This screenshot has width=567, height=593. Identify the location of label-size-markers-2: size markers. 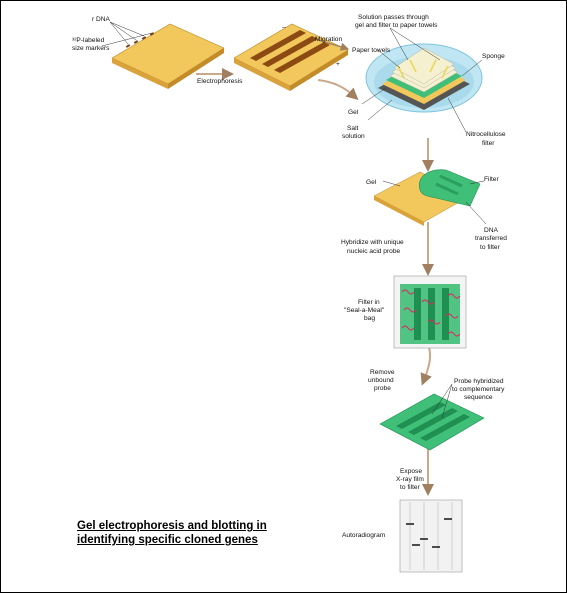
(91, 48).